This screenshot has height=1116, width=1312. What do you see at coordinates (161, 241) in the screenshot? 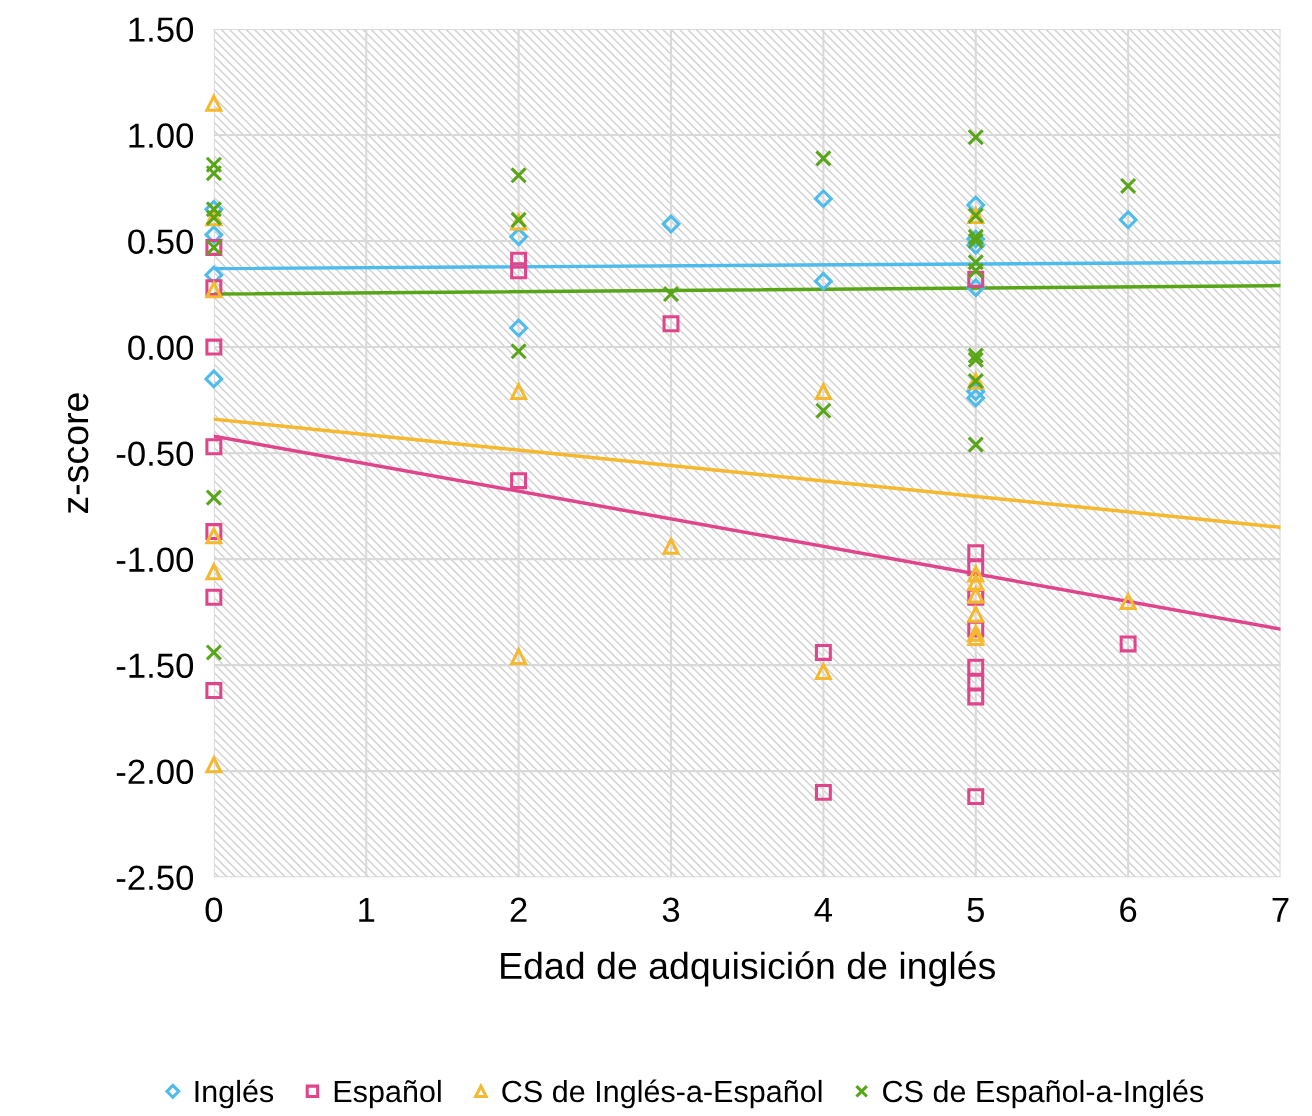
I see `y-tick-label: 0.50` at bounding box center [161, 241].